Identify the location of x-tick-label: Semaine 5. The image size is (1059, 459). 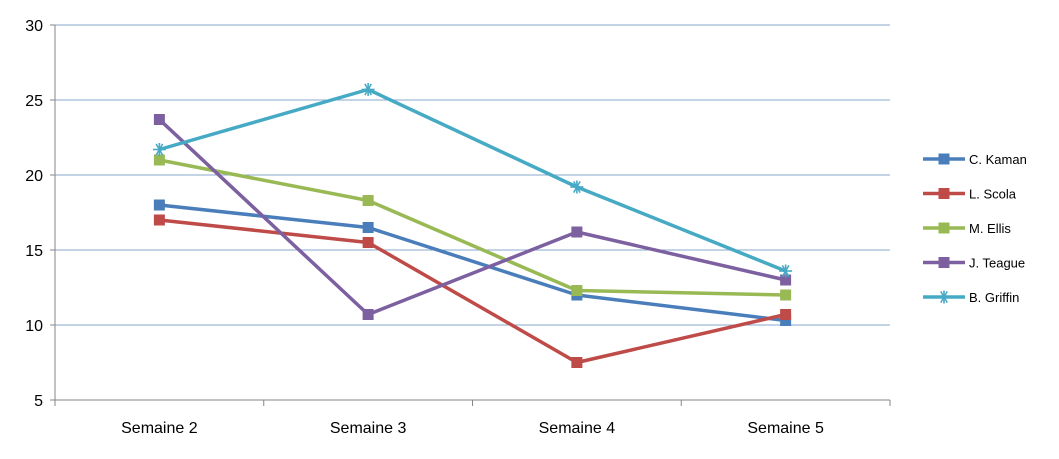
(785, 428).